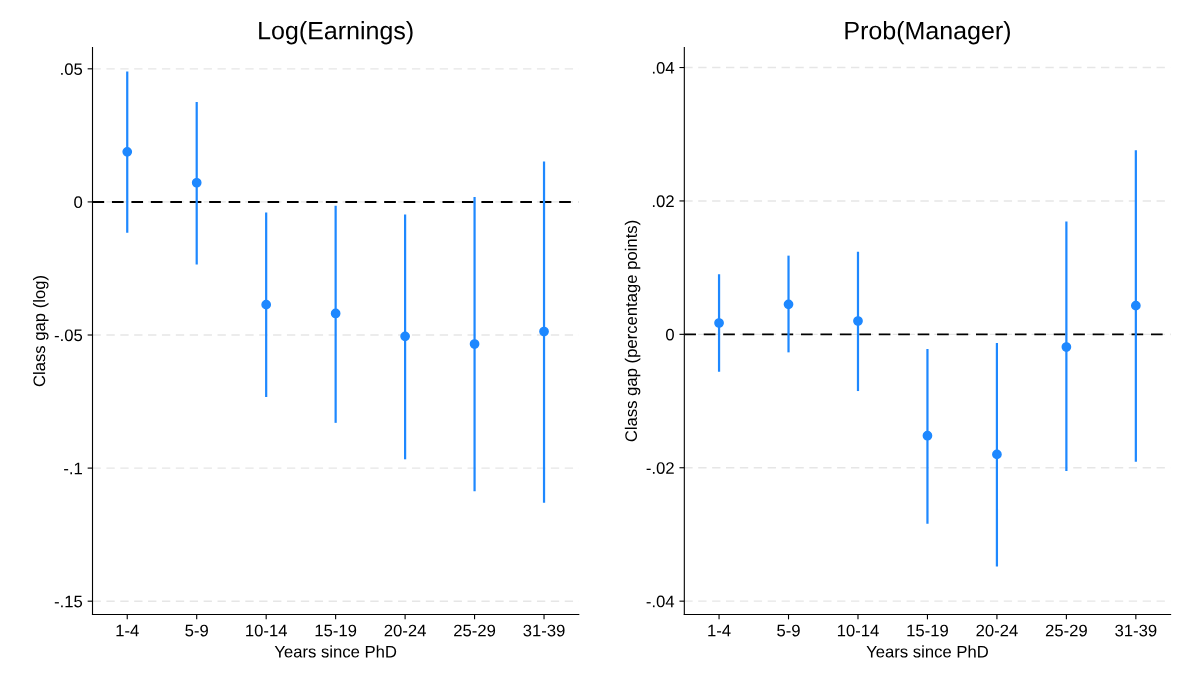 The height and width of the screenshot is (679, 1186). What do you see at coordinates (68, 335) in the screenshot?
I see `y-tick-label: -.05` at bounding box center [68, 335].